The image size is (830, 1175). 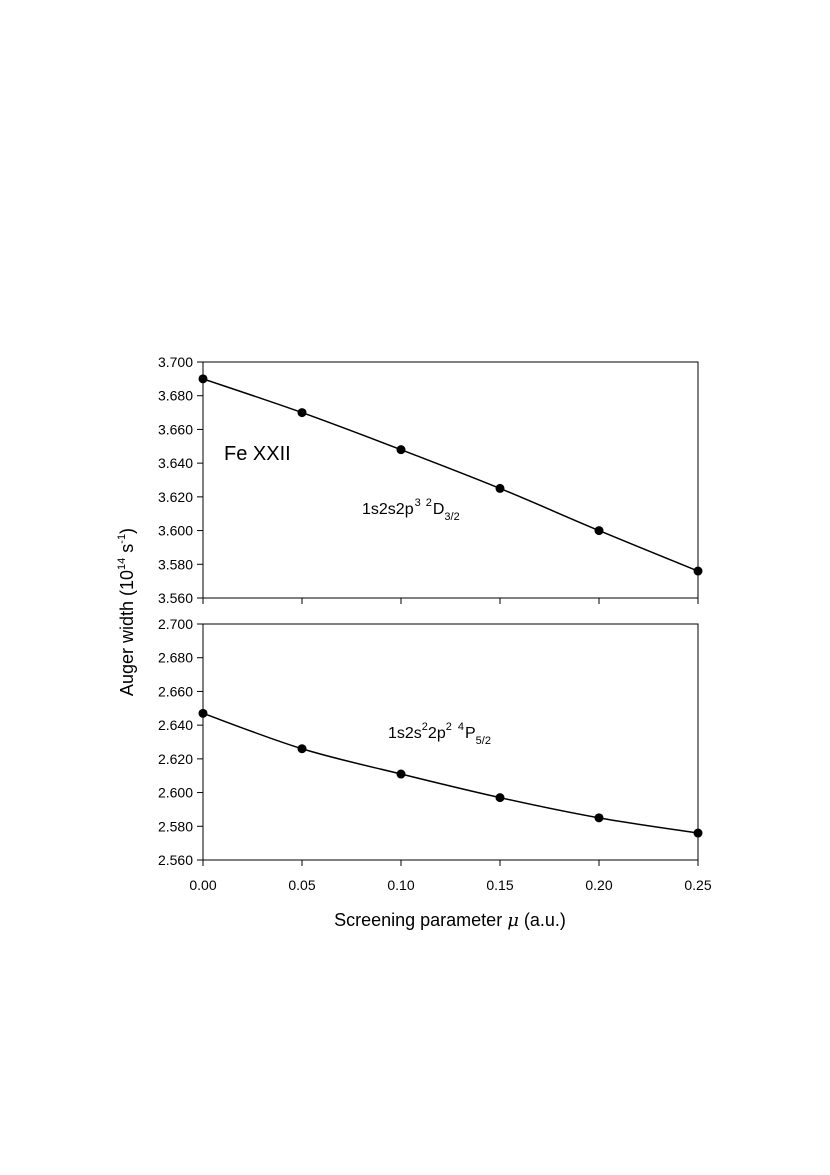 I want to click on bottom-state-sup3: 4, so click(x=461, y=727).